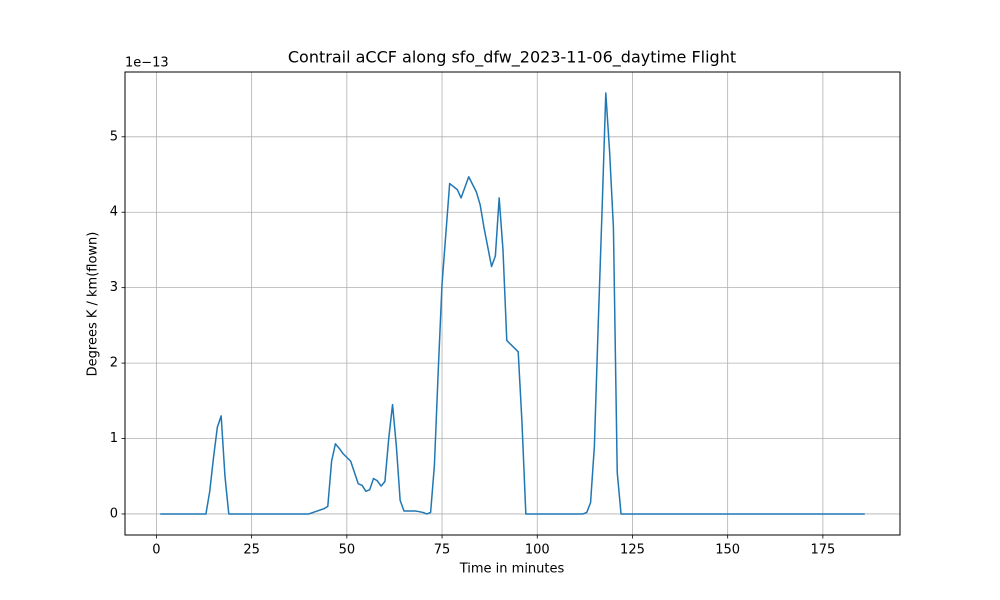 This screenshot has height=600, width=1000. What do you see at coordinates (147, 63) in the screenshot?
I see `y-offset-label: 1e−13` at bounding box center [147, 63].